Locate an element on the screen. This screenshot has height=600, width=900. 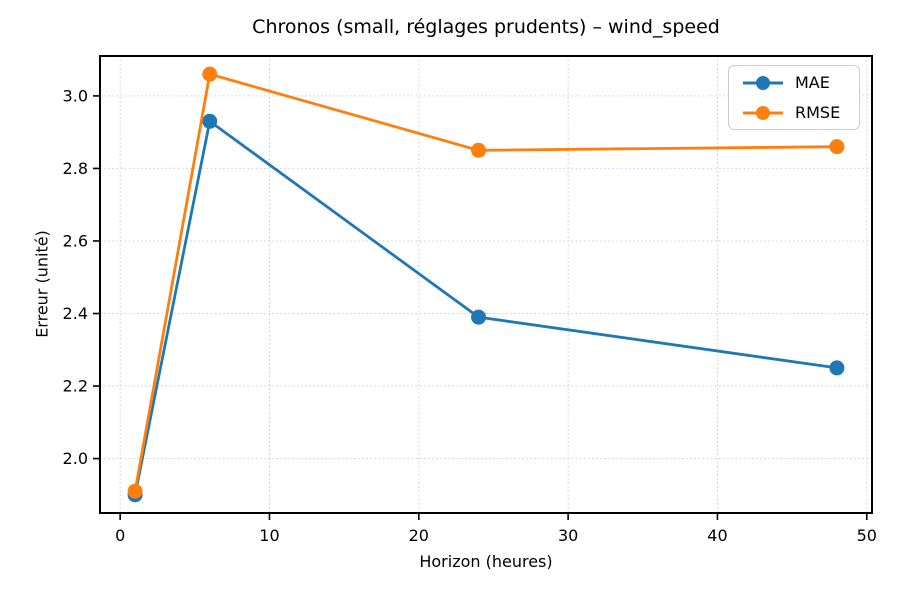
y-tick-label: 2.2 is located at coordinates (75, 386).